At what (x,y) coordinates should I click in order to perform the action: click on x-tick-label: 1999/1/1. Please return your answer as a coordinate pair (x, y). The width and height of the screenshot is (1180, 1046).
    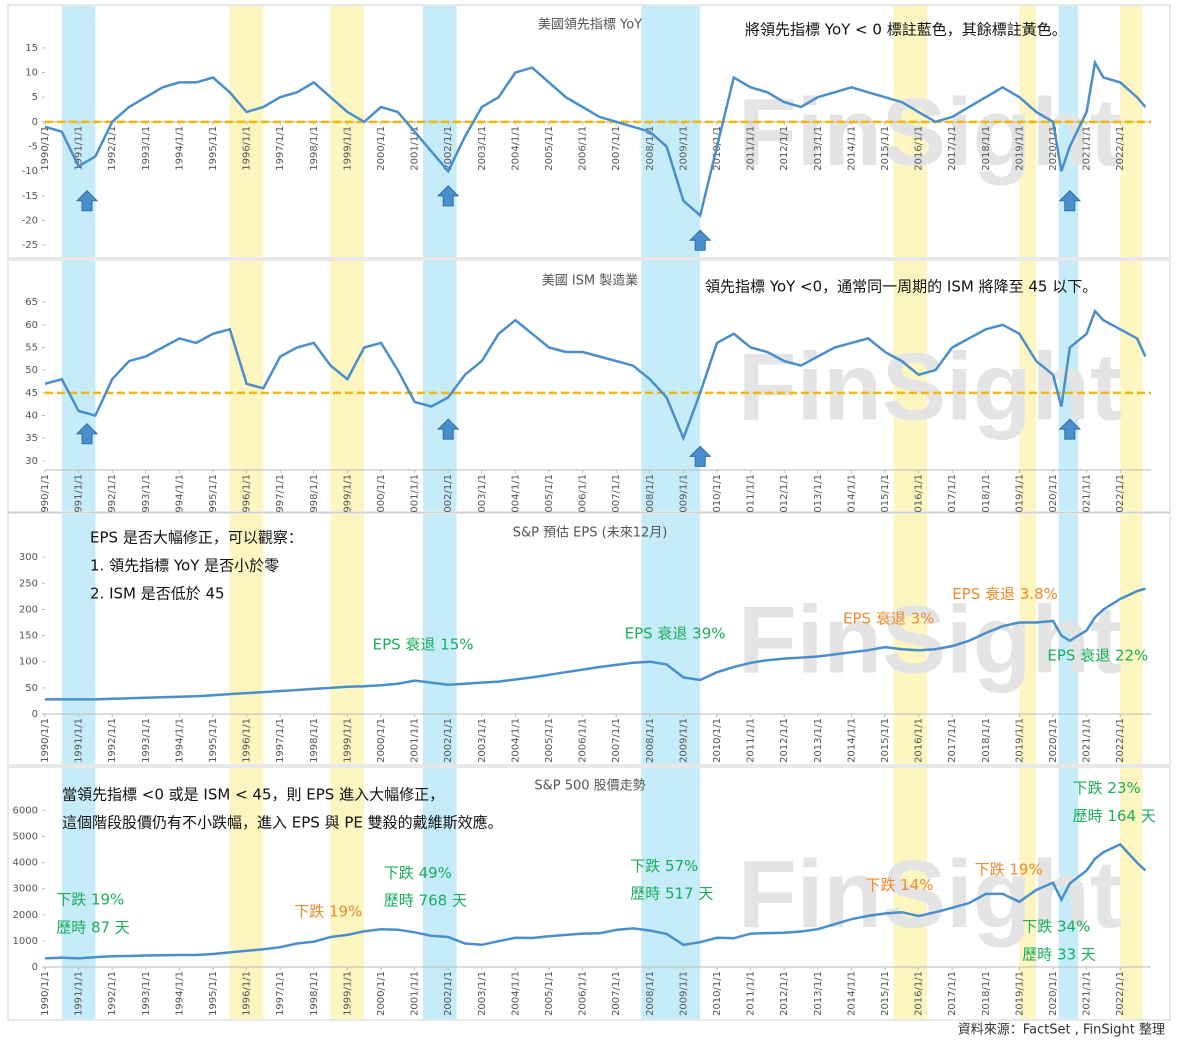
    Looking at the image, I should click on (347, 740).